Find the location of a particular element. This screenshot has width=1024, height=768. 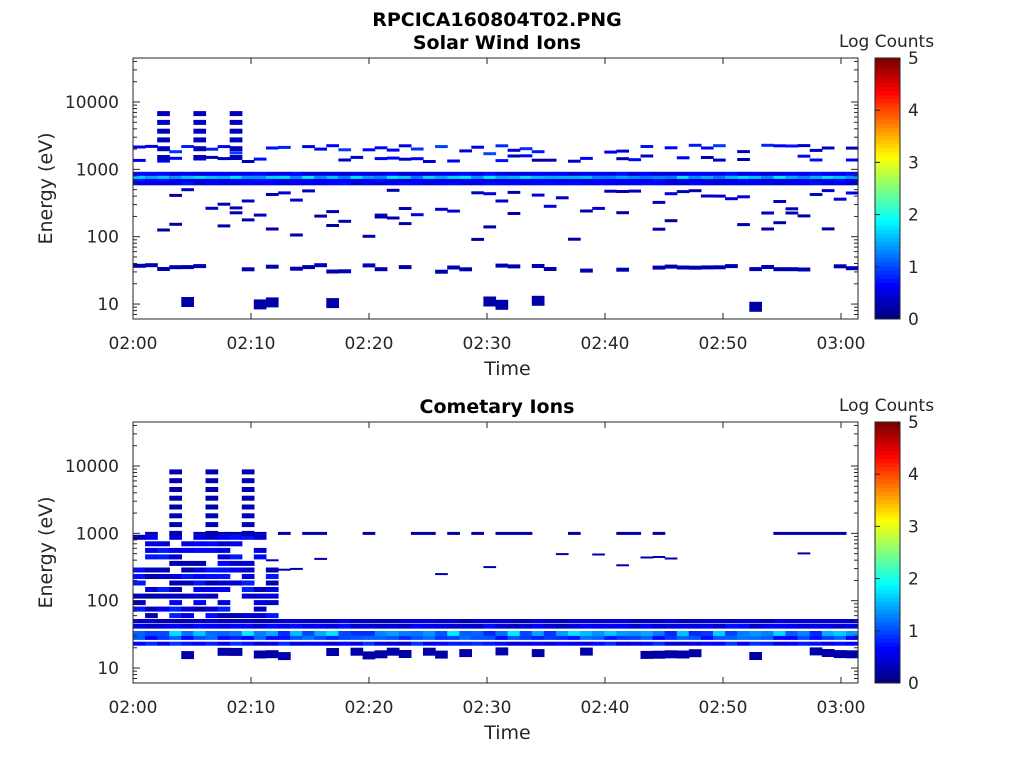

y-tick-label: 10 is located at coordinates (108, 305).